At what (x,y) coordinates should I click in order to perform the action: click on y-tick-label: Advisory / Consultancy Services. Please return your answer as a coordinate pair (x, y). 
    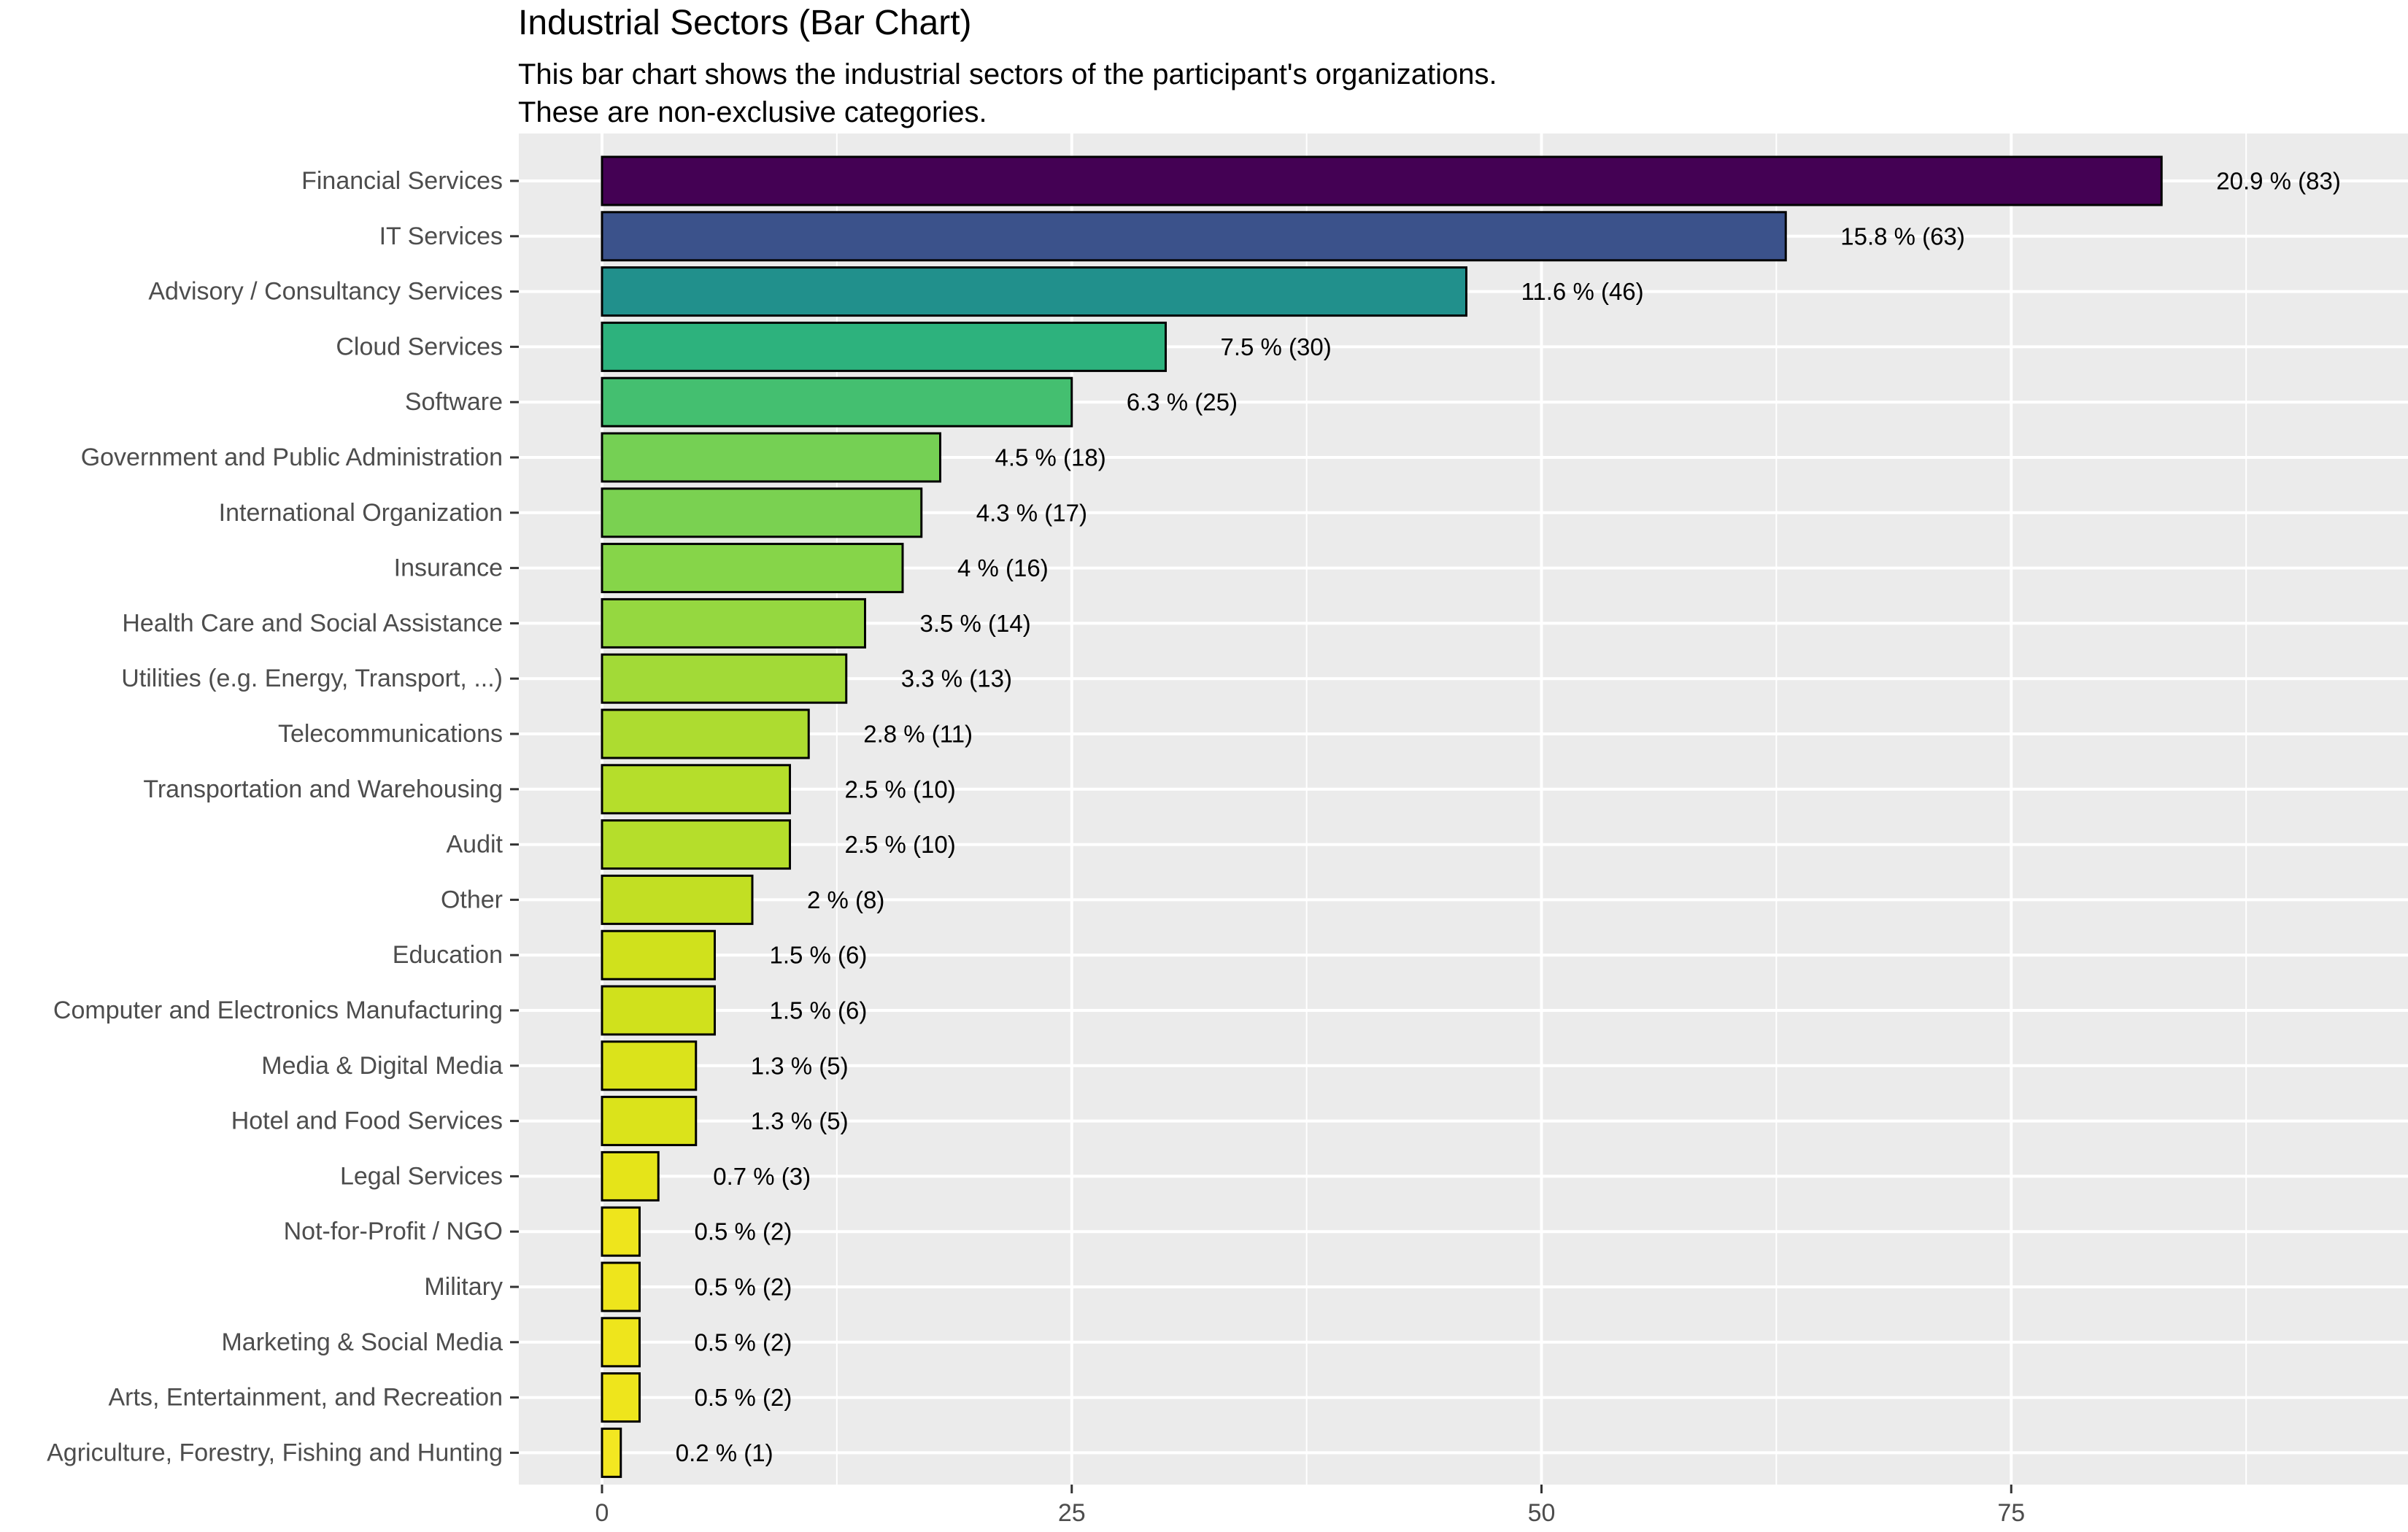
    Looking at the image, I should click on (325, 292).